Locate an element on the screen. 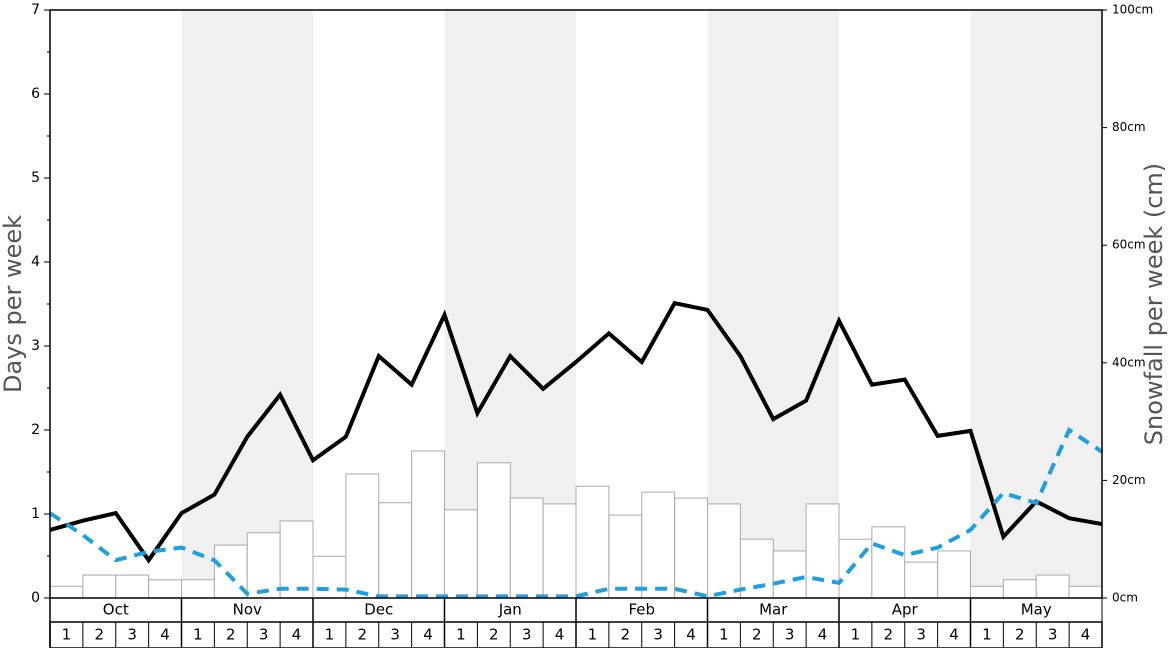  month-label: May is located at coordinates (1036, 610).